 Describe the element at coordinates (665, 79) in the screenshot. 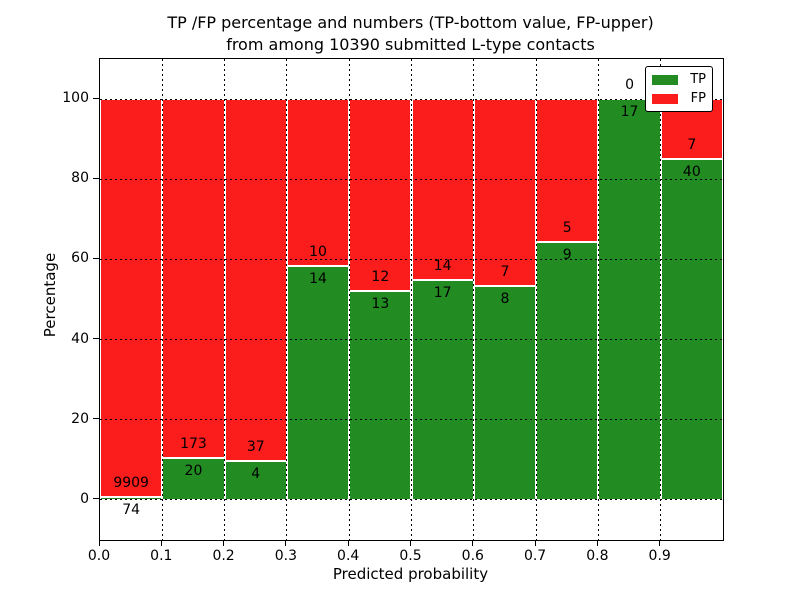

I see `tp-legend-swatch` at that location.